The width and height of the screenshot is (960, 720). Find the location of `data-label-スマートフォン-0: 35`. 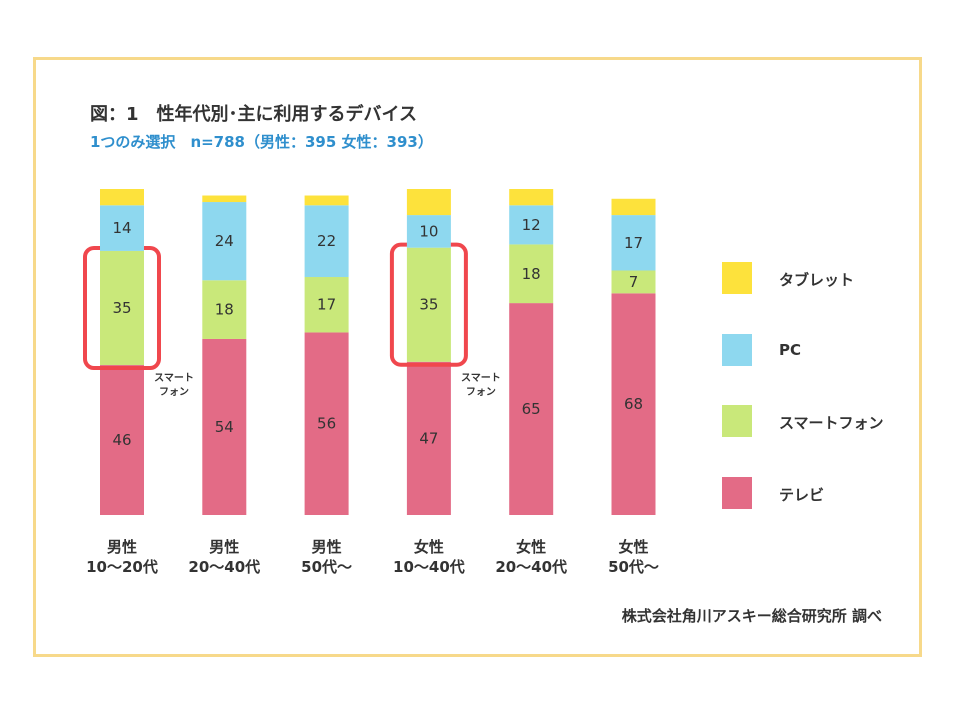

data-label-スマートフォン-0: 35 is located at coordinates (121, 308).